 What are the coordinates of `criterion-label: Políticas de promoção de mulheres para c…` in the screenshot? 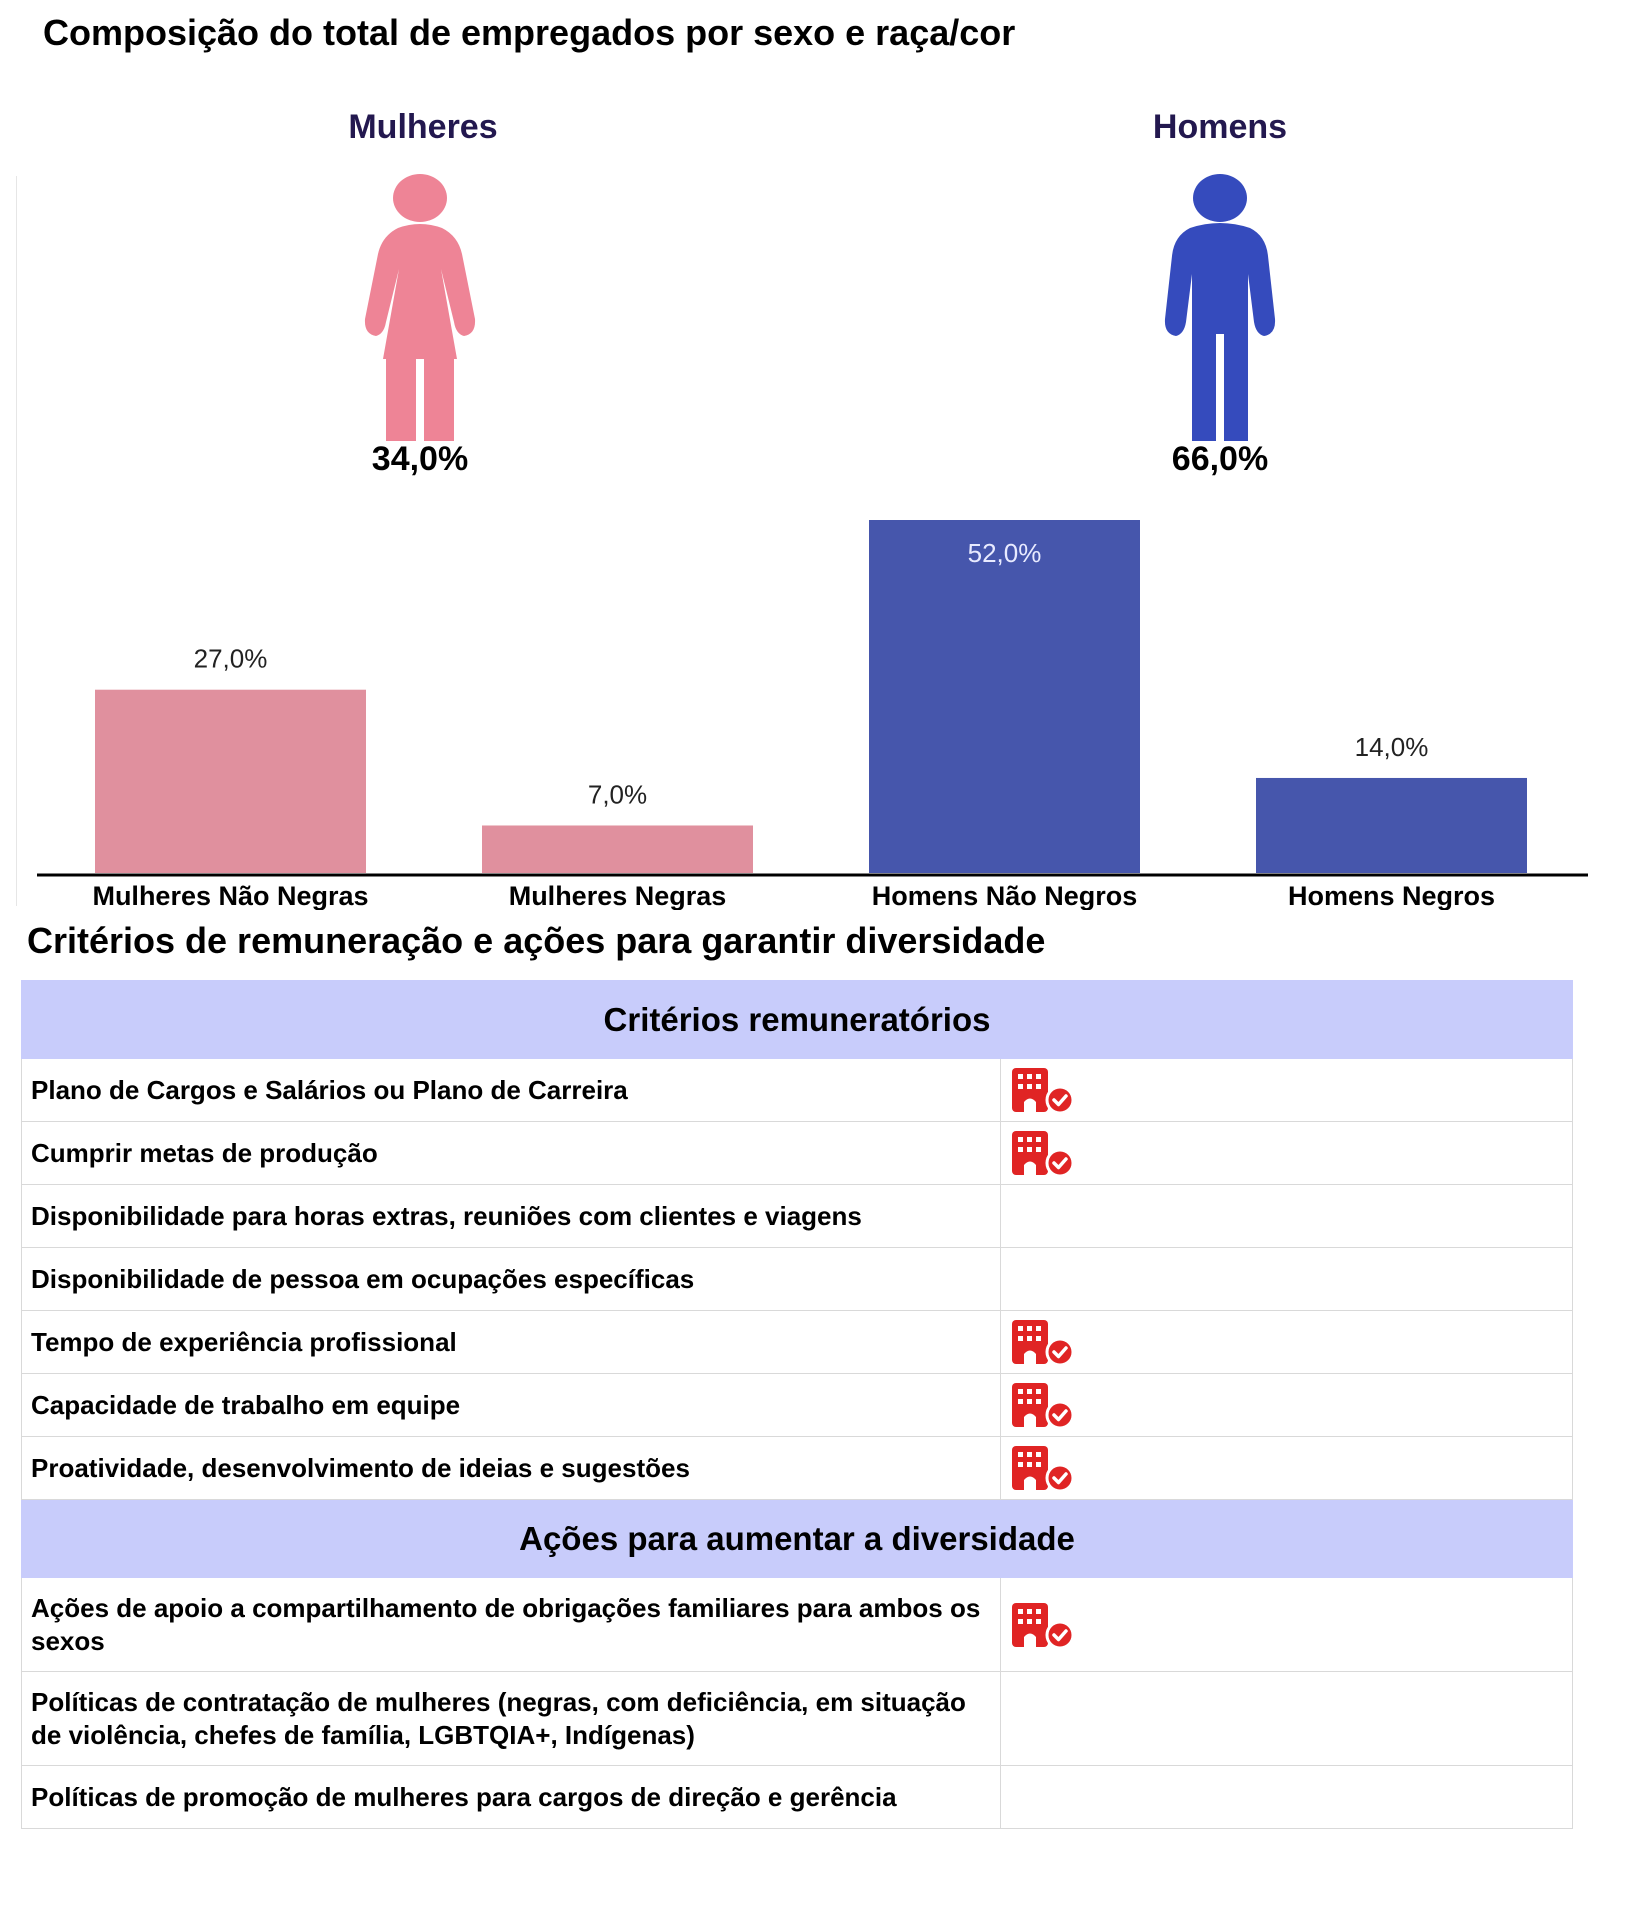 It's located at (511, 1797).